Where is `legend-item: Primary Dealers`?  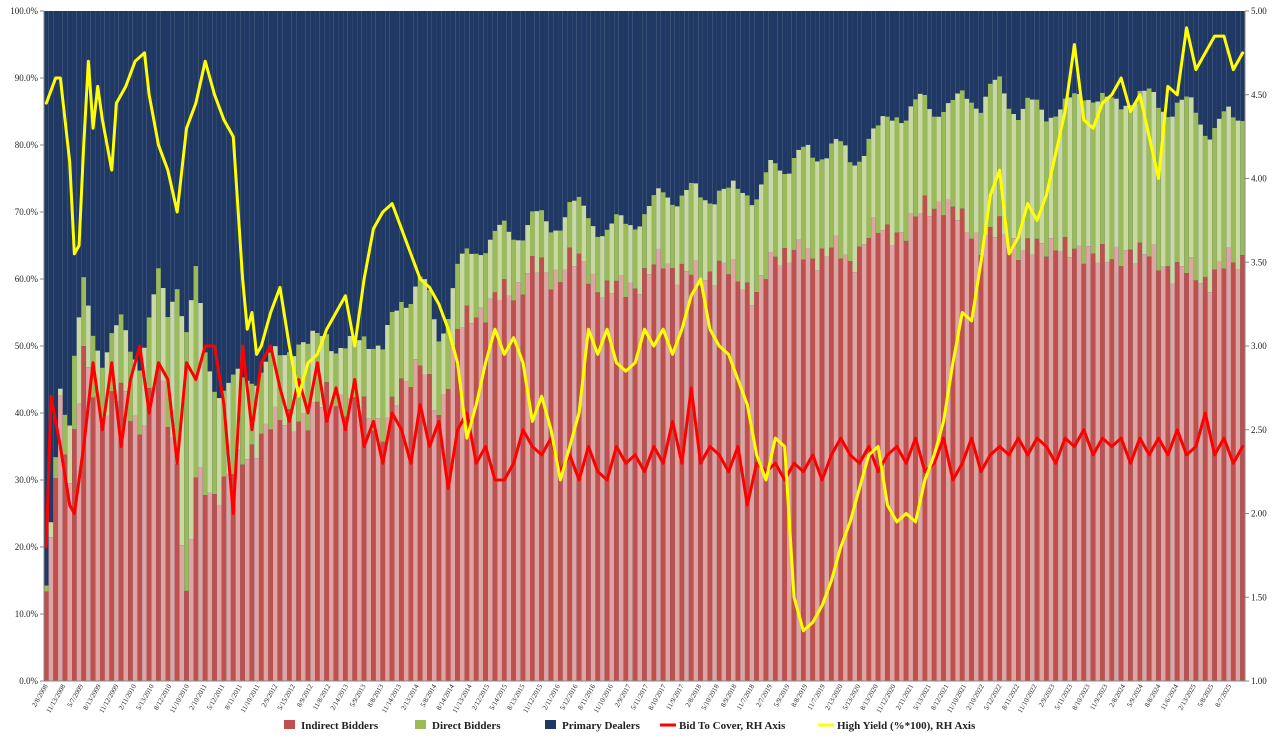
legend-item: Primary Dealers is located at coordinates (593, 726).